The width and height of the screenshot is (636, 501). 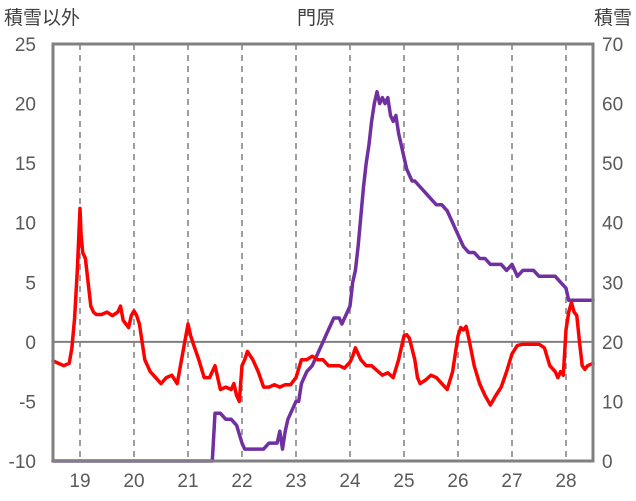 I want to click on left-tick-label: -5, so click(x=27, y=402).